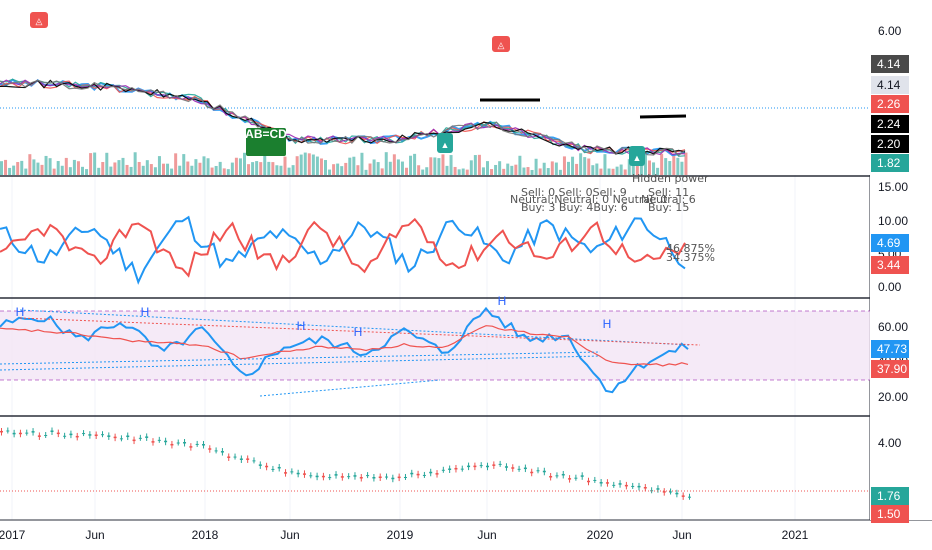 The image size is (932, 550). I want to click on up-marker: ▲, so click(445, 143).